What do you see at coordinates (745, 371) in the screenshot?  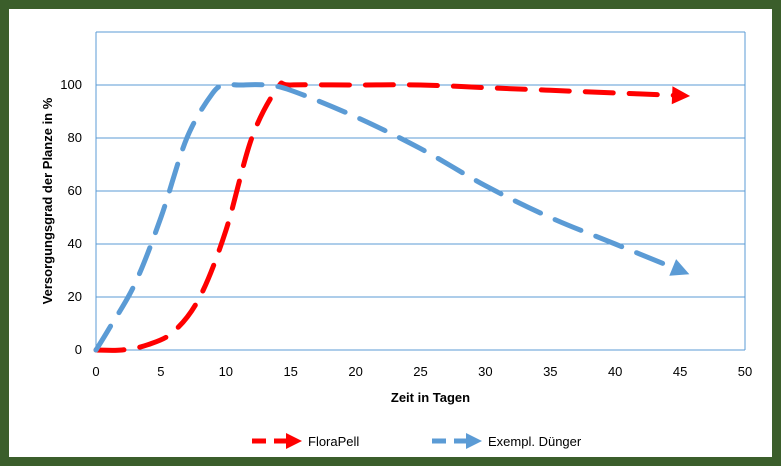 I see `x-tick-label: 50` at bounding box center [745, 371].